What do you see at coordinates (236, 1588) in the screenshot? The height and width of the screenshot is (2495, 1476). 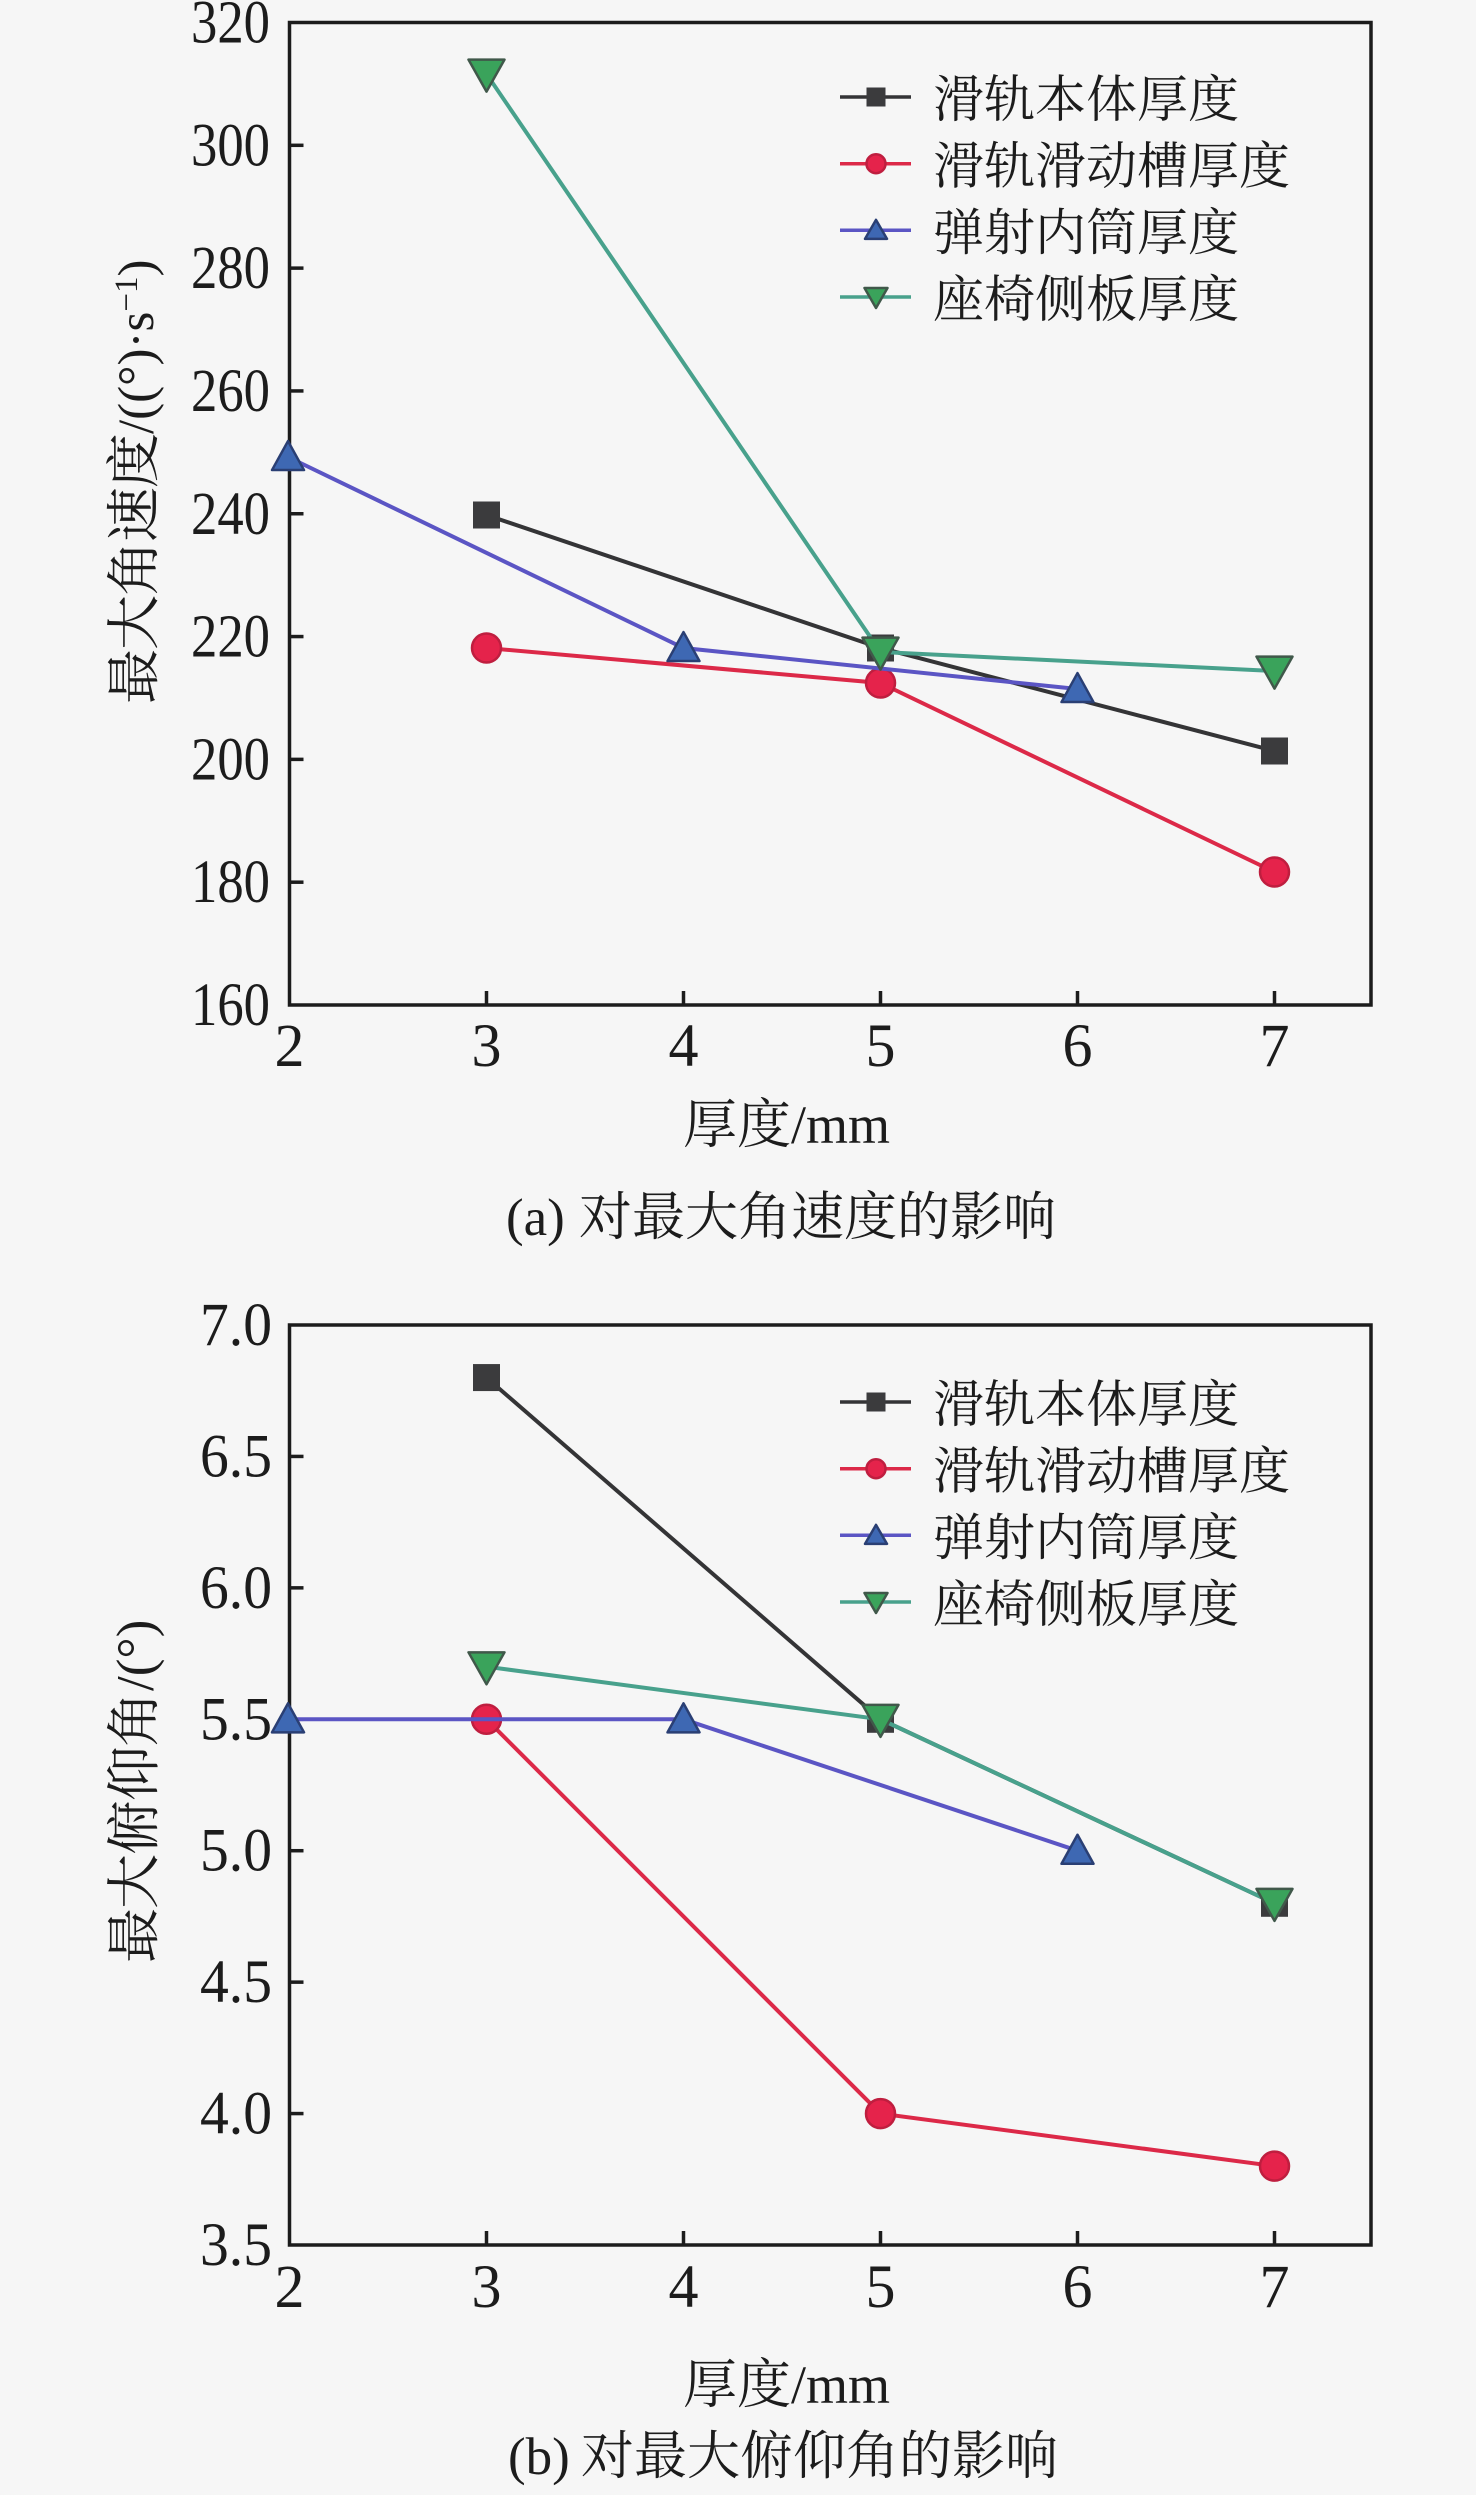 I see `svg-text: 6.0` at bounding box center [236, 1588].